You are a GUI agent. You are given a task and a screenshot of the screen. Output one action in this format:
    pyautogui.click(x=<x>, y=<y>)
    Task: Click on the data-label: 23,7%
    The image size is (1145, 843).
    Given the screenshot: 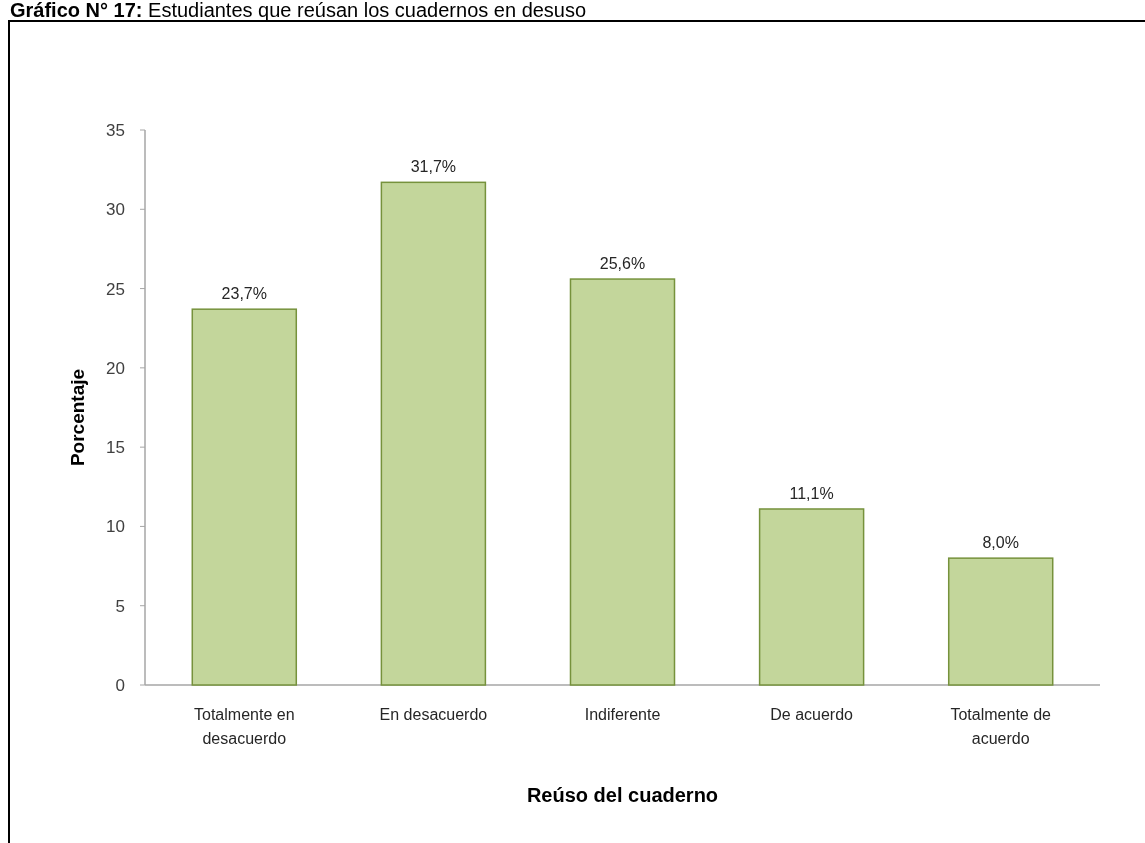 What is the action you would take?
    pyautogui.click(x=244, y=294)
    